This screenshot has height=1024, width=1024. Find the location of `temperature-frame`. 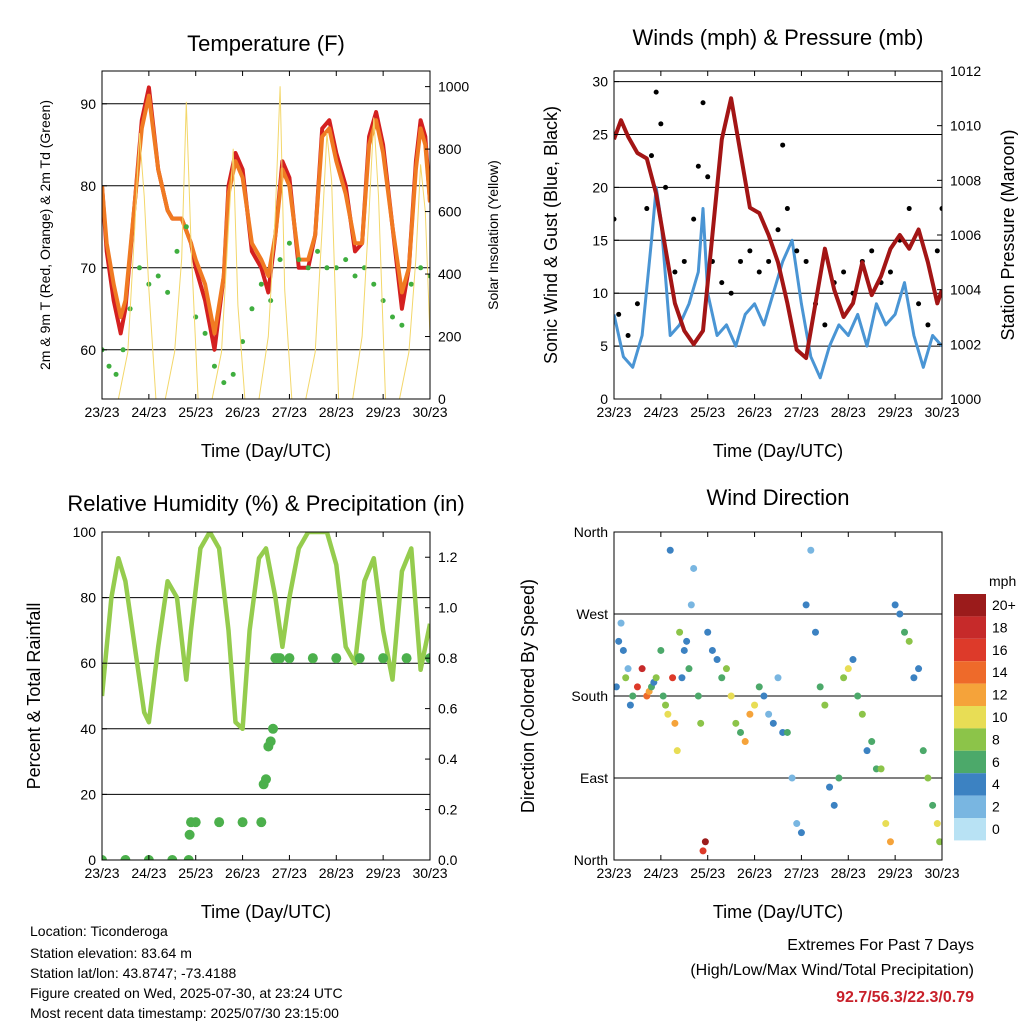

temperature-frame is located at coordinates (266, 235).